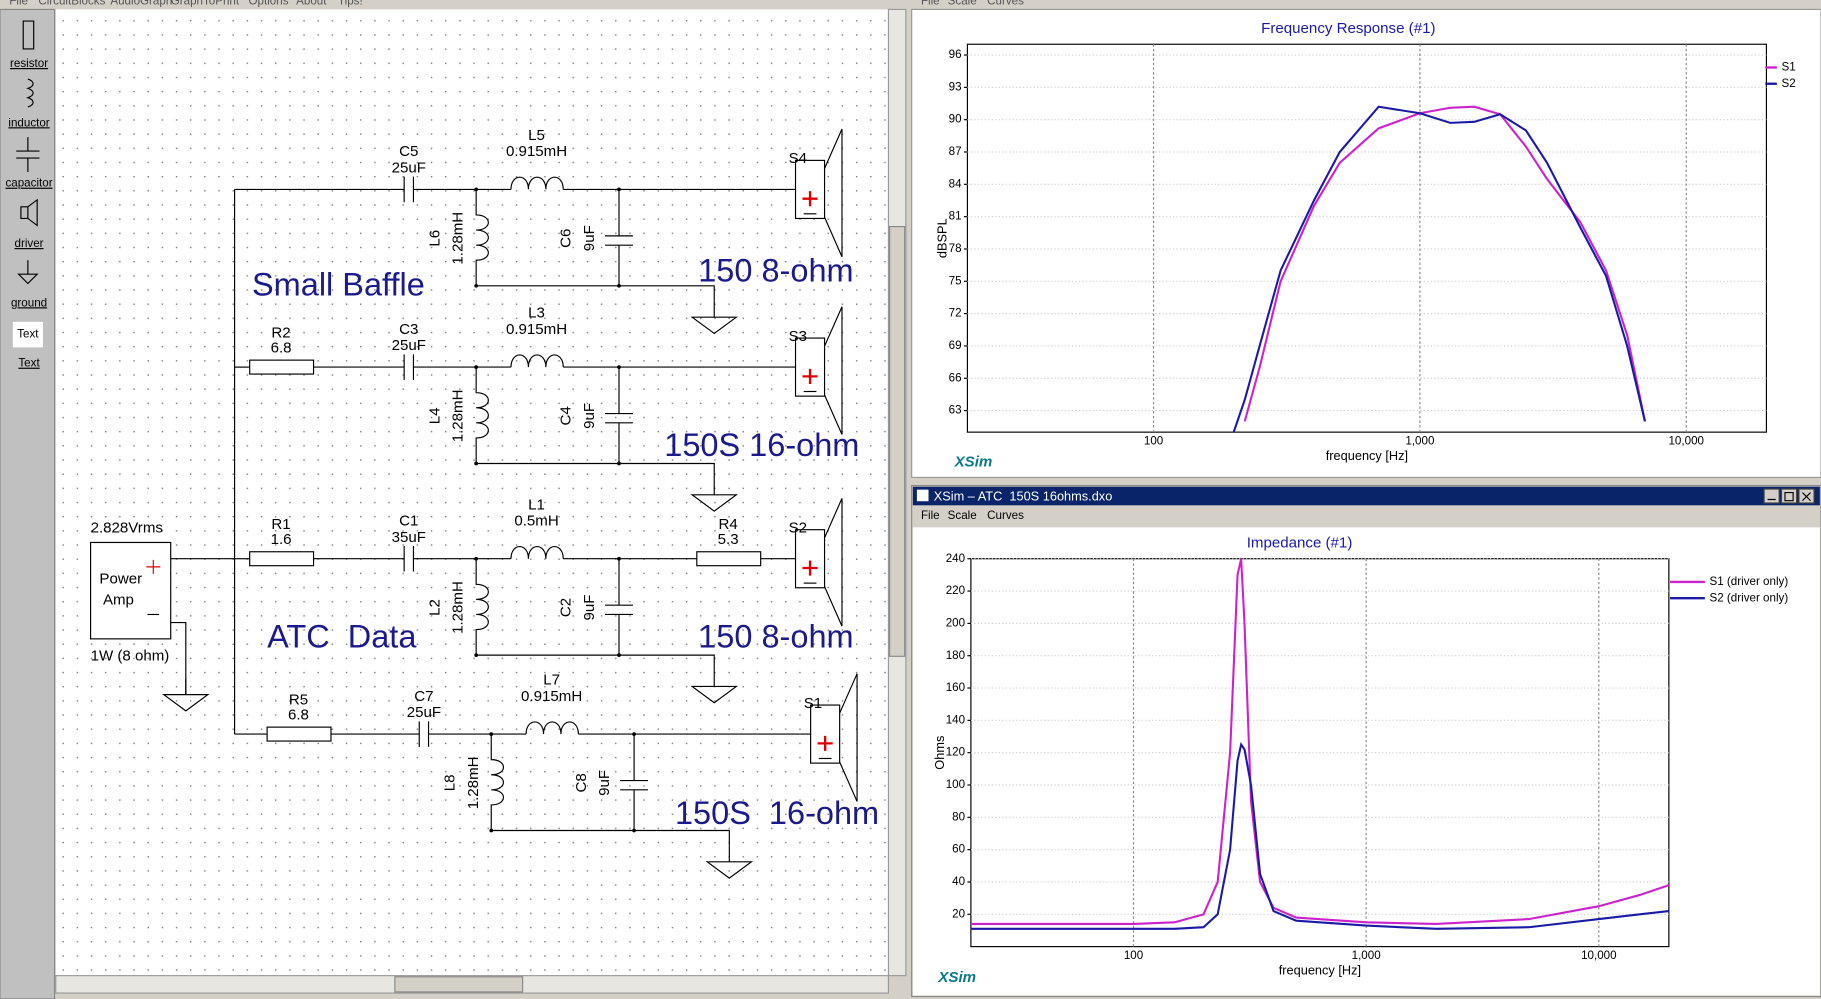  I want to click on y-tick-label: 90, so click(955, 119).